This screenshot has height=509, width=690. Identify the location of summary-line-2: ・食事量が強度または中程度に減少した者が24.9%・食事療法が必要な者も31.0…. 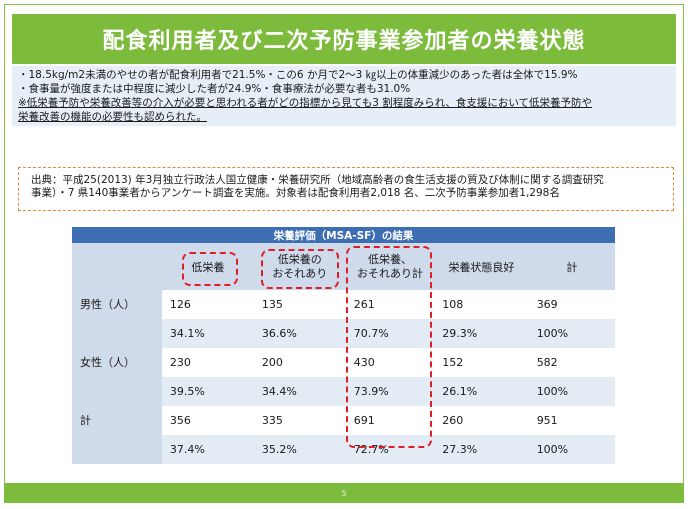
(214, 89).